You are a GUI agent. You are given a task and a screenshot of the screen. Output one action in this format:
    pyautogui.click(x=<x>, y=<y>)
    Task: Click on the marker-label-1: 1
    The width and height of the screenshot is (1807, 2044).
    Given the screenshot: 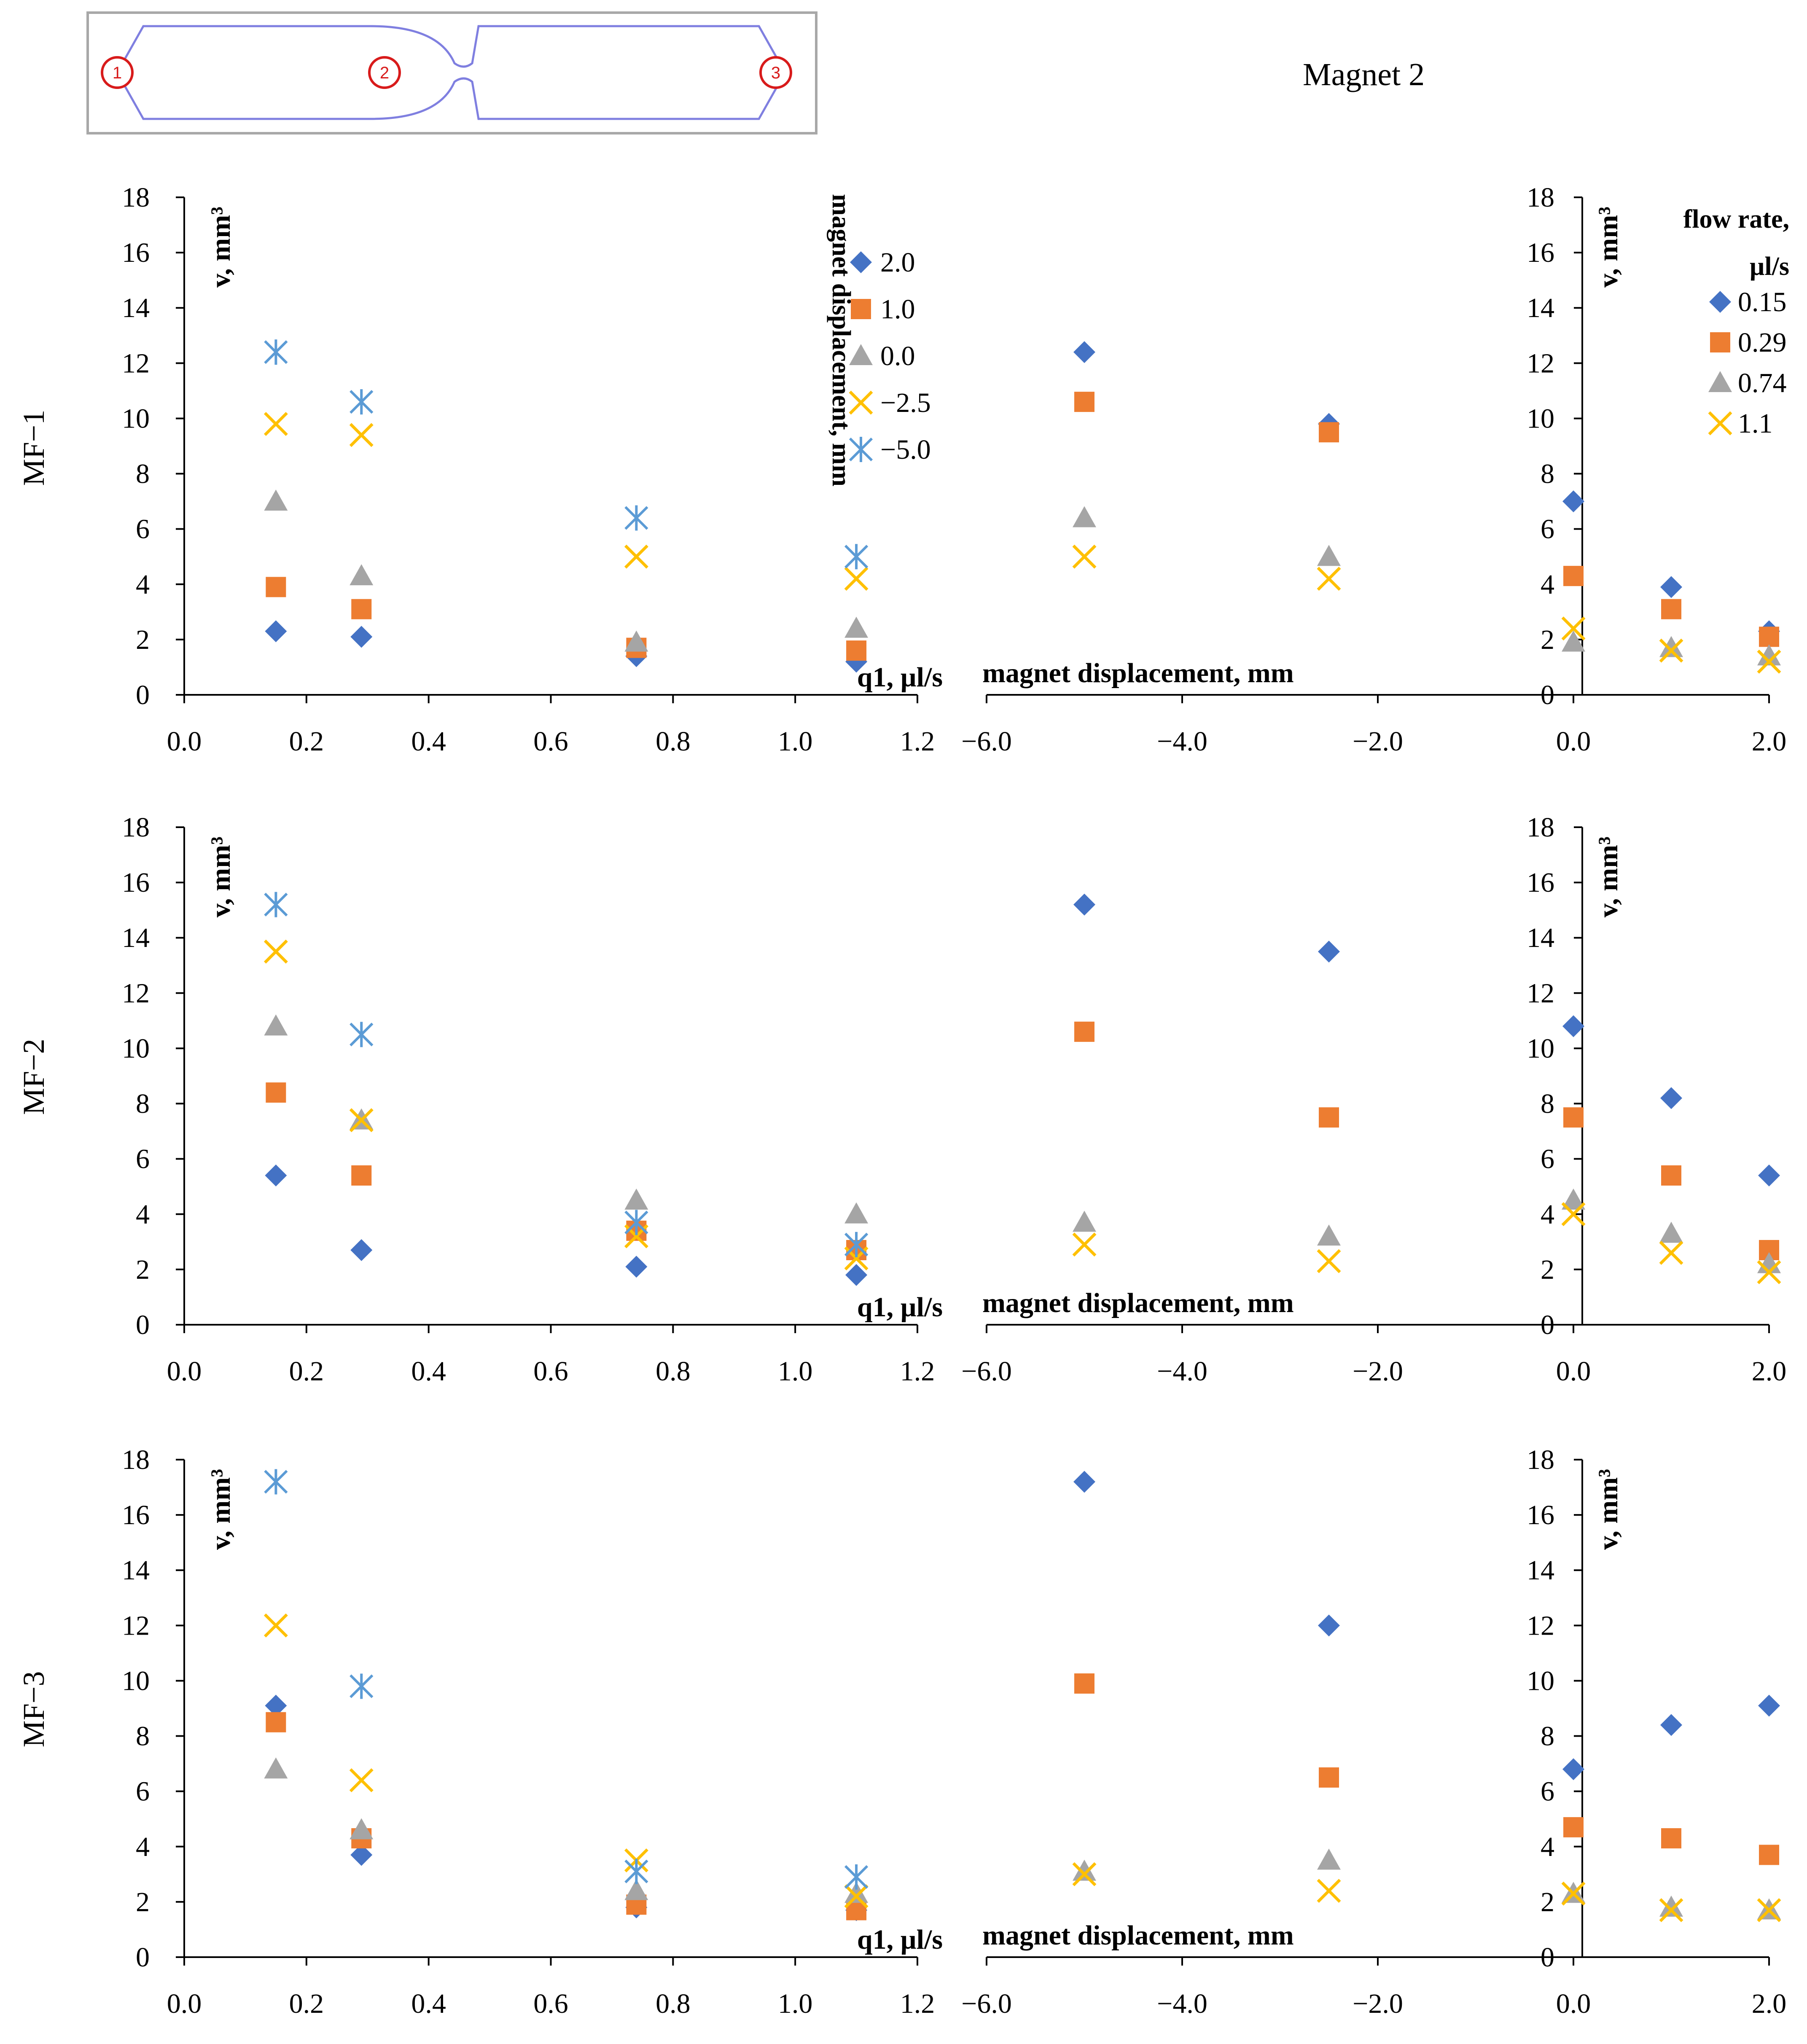 What is the action you would take?
    pyautogui.click(x=117, y=73)
    